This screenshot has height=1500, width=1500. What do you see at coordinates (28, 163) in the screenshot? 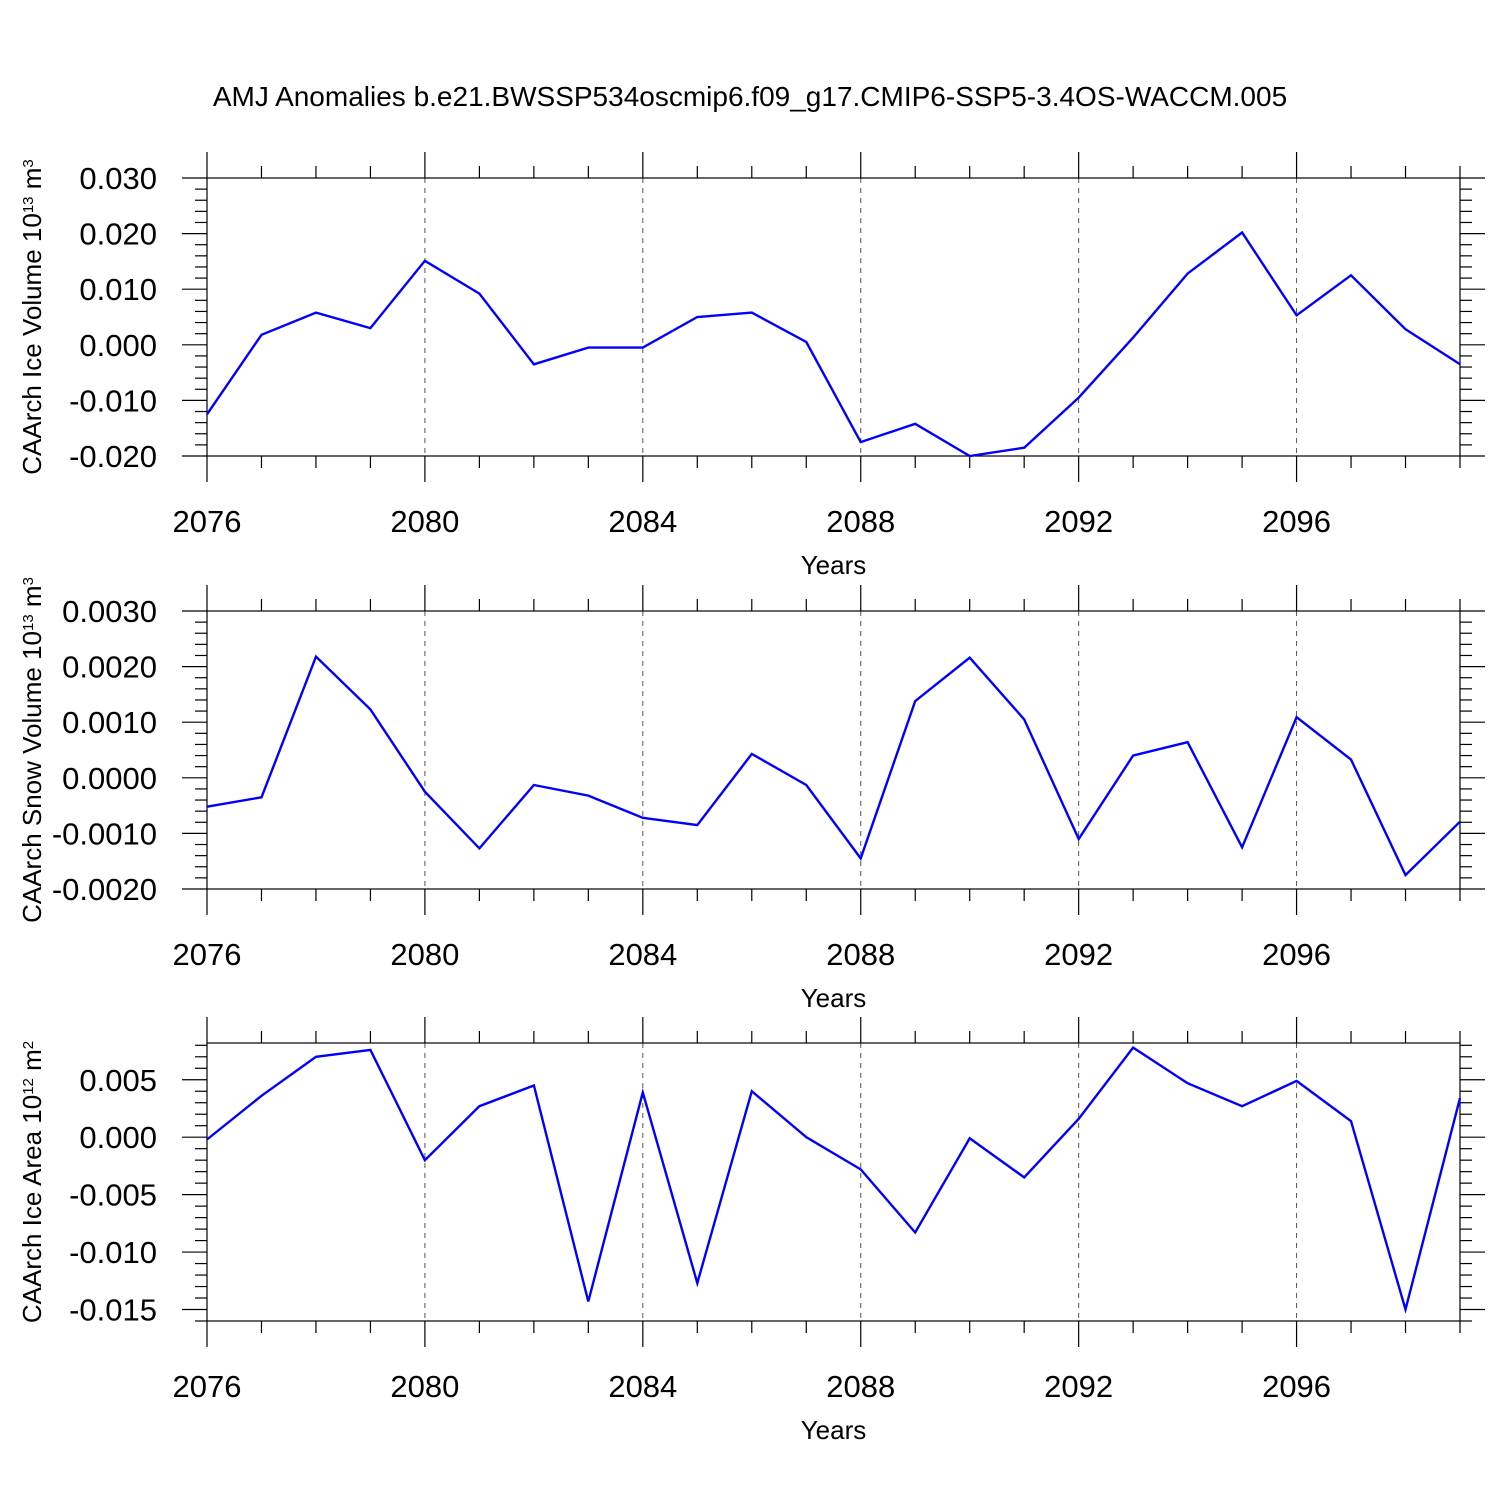
I see `y-axis-title-superscript: 3` at bounding box center [28, 163].